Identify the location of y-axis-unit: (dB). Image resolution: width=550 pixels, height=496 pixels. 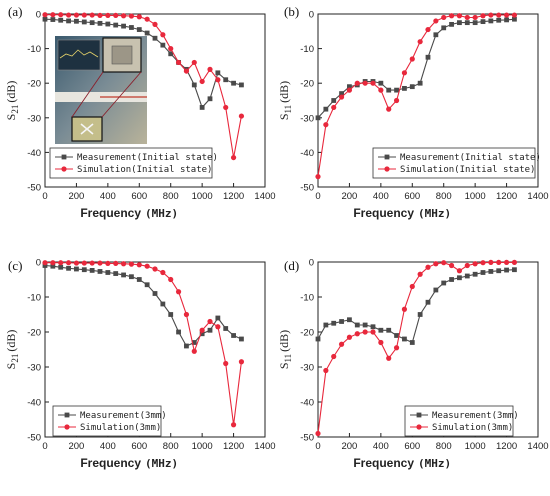
(284, 92).